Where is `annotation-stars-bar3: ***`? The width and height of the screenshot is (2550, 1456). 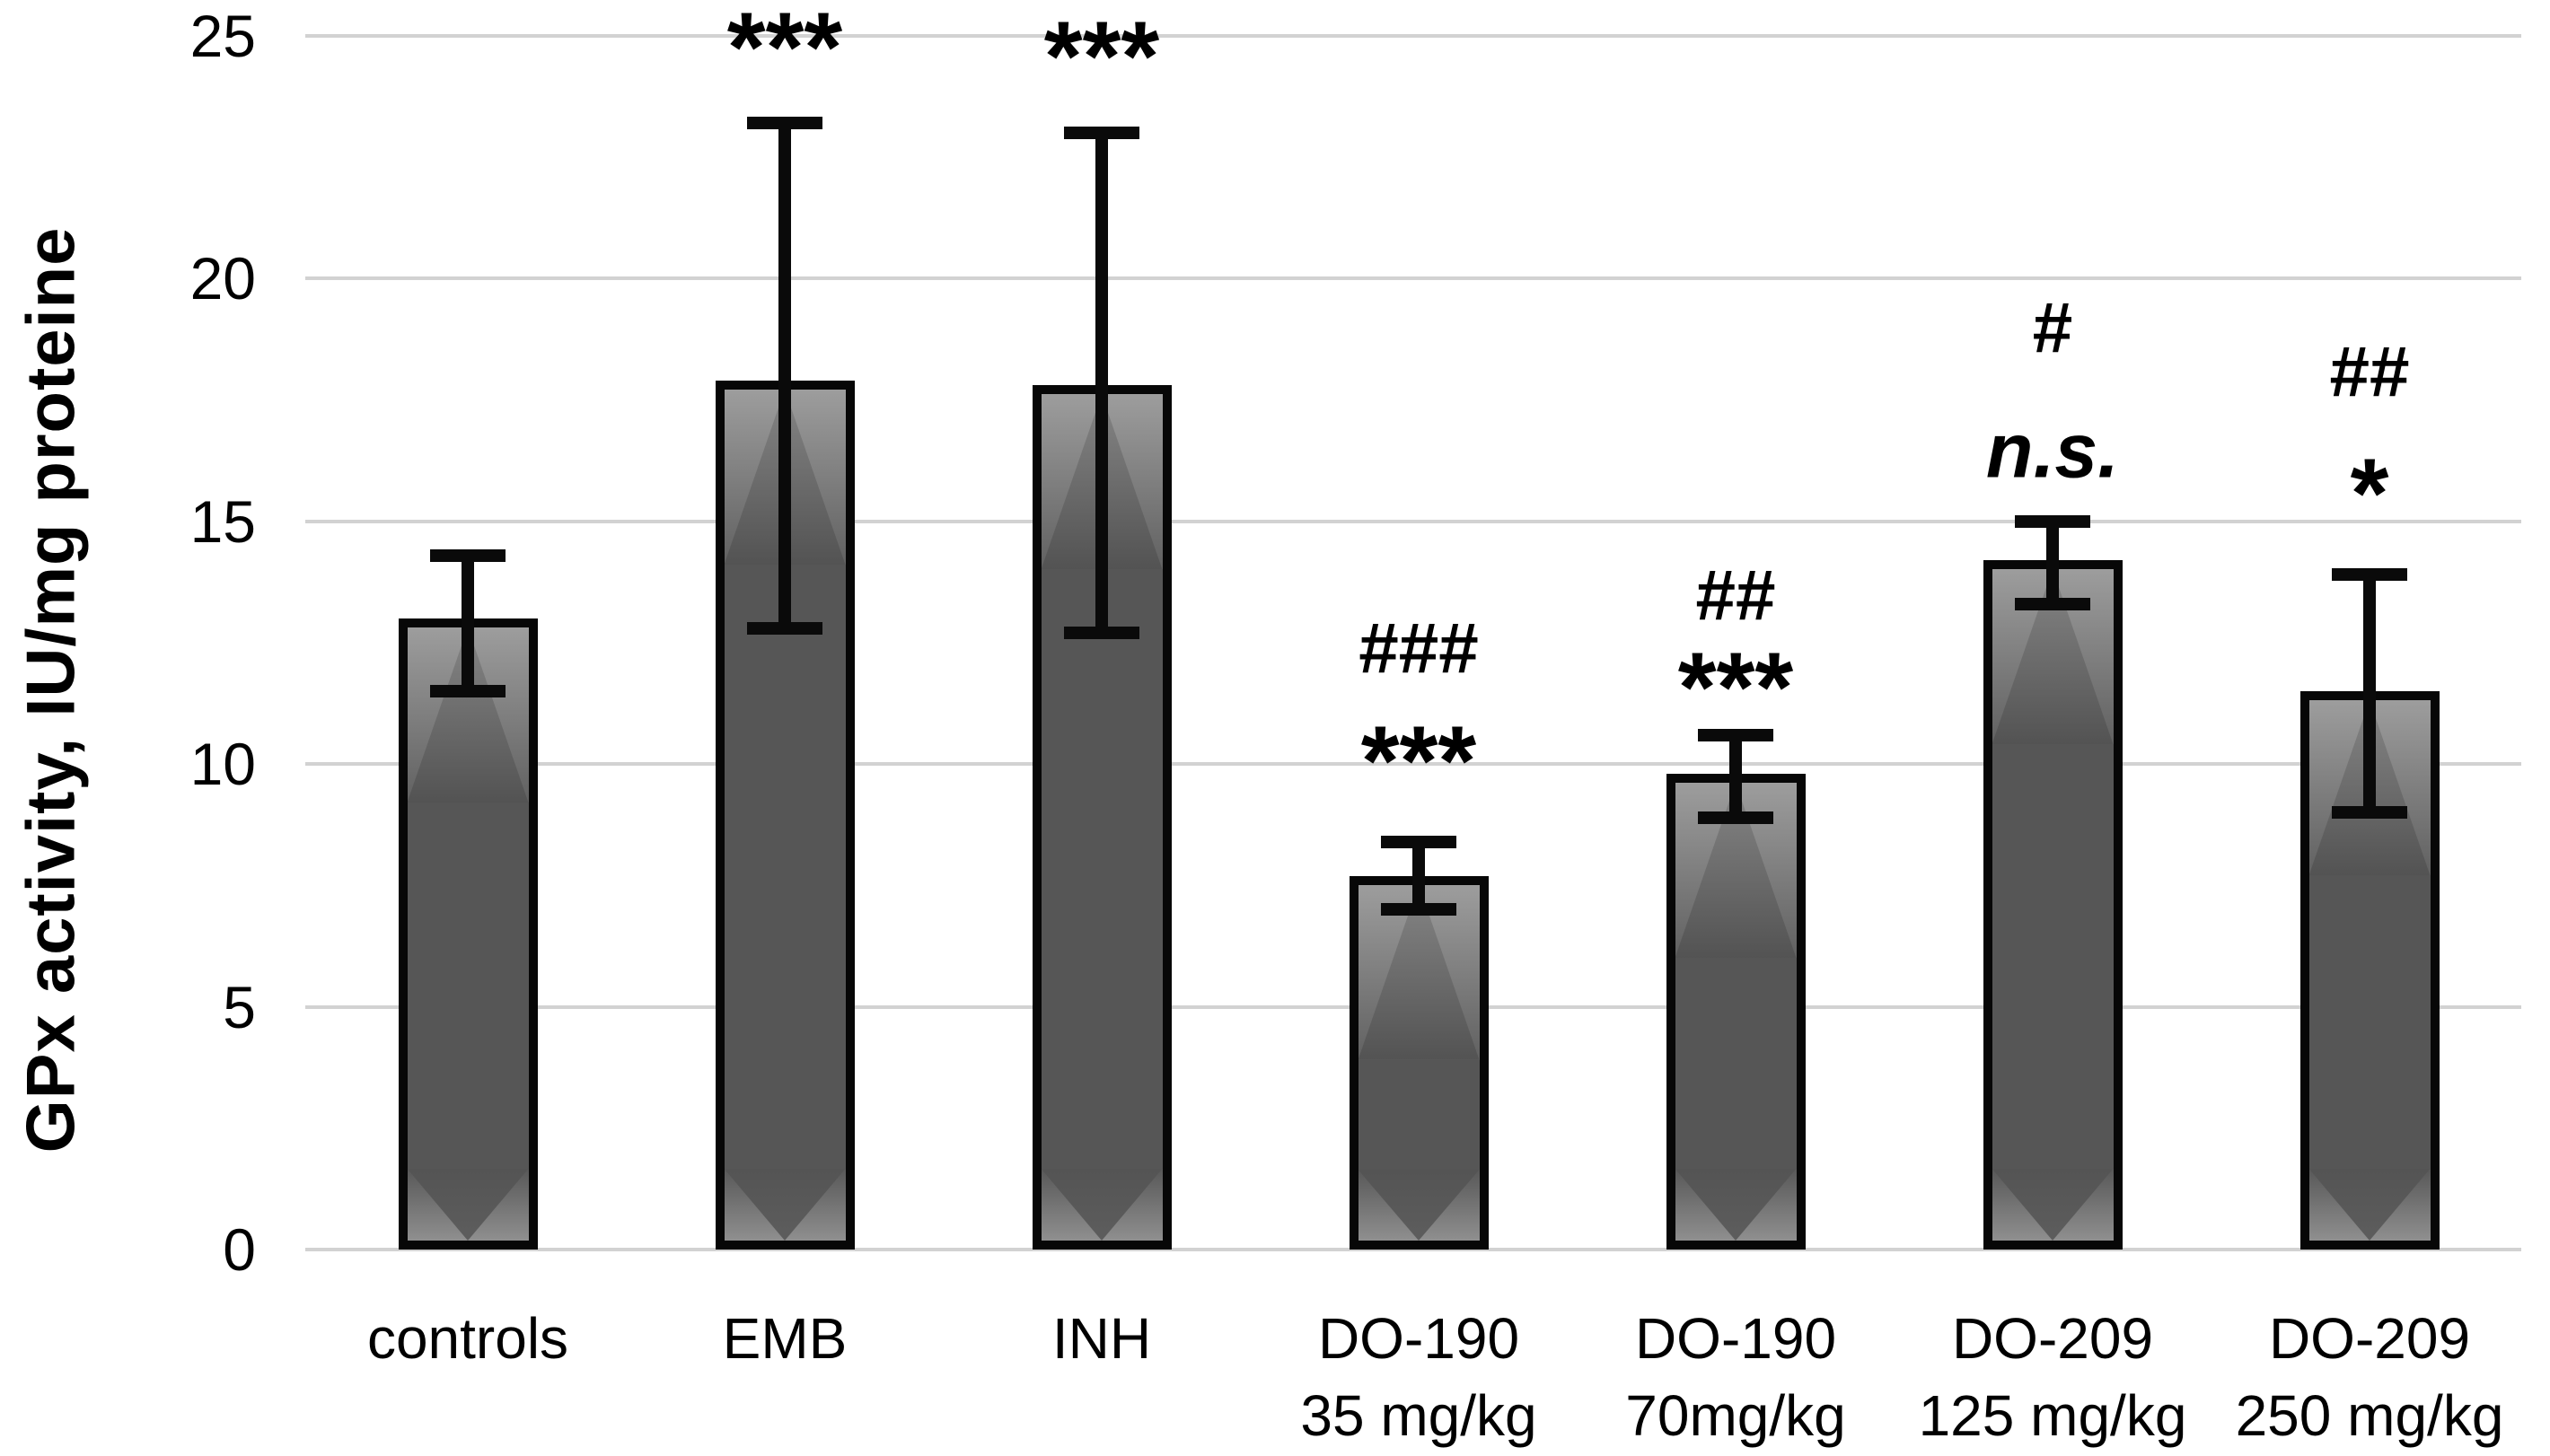
annotation-stars-bar3: *** is located at coordinates (1419, 761).